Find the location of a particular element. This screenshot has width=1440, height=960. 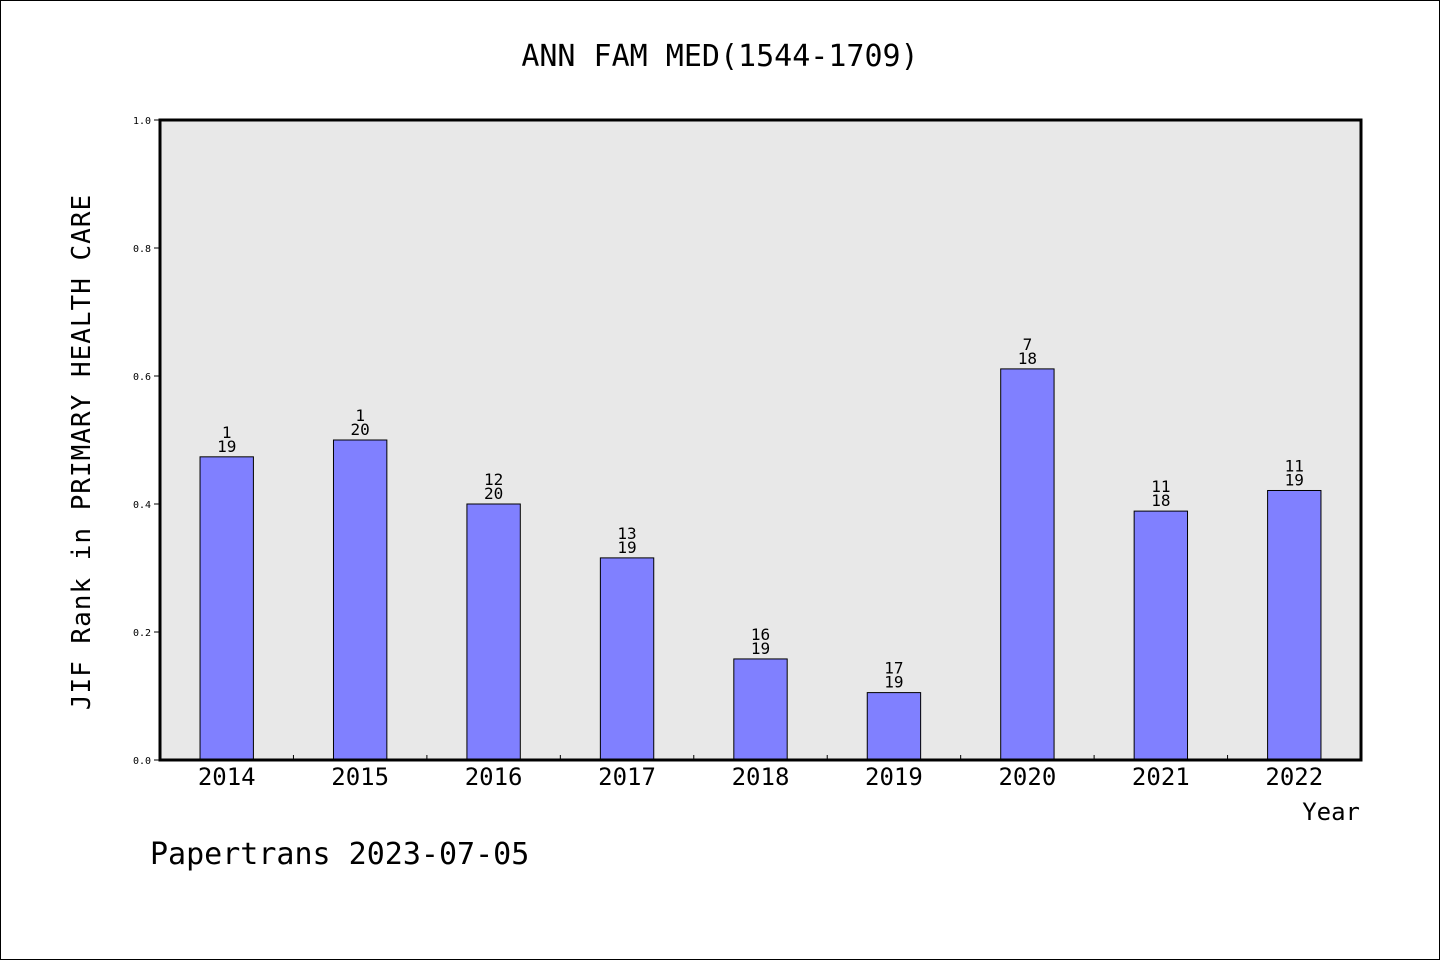

y-tick-label: 0.4 is located at coordinates (142, 505).